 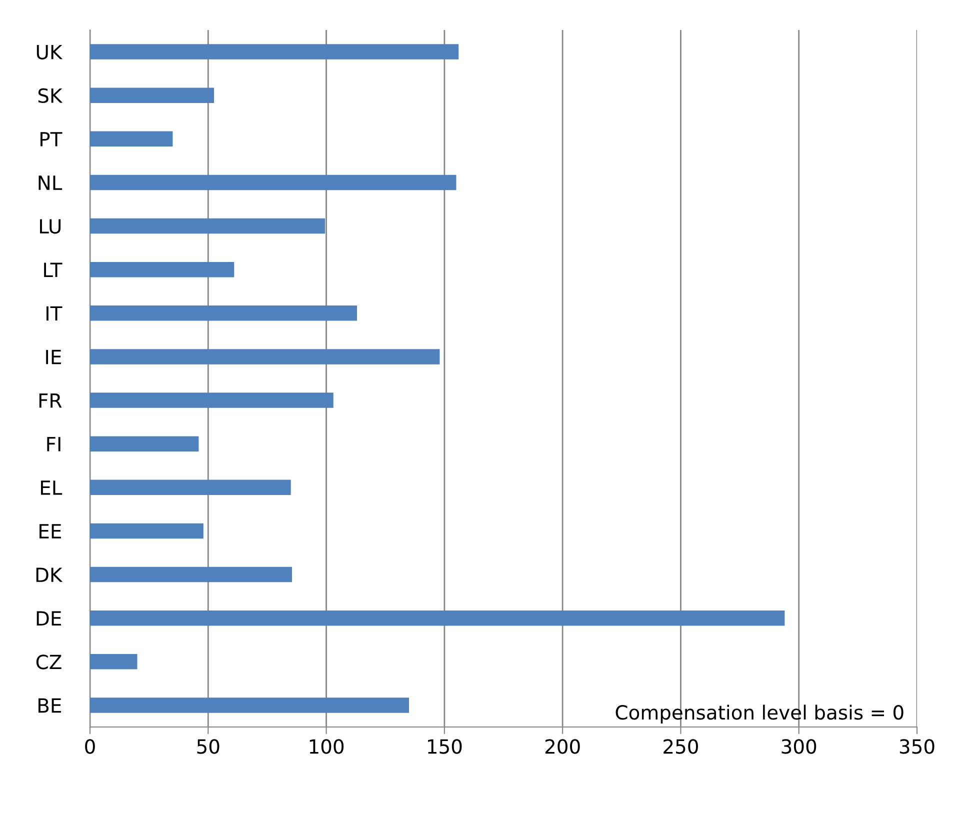 I want to click on y-tick-label: IE, so click(x=53, y=357).